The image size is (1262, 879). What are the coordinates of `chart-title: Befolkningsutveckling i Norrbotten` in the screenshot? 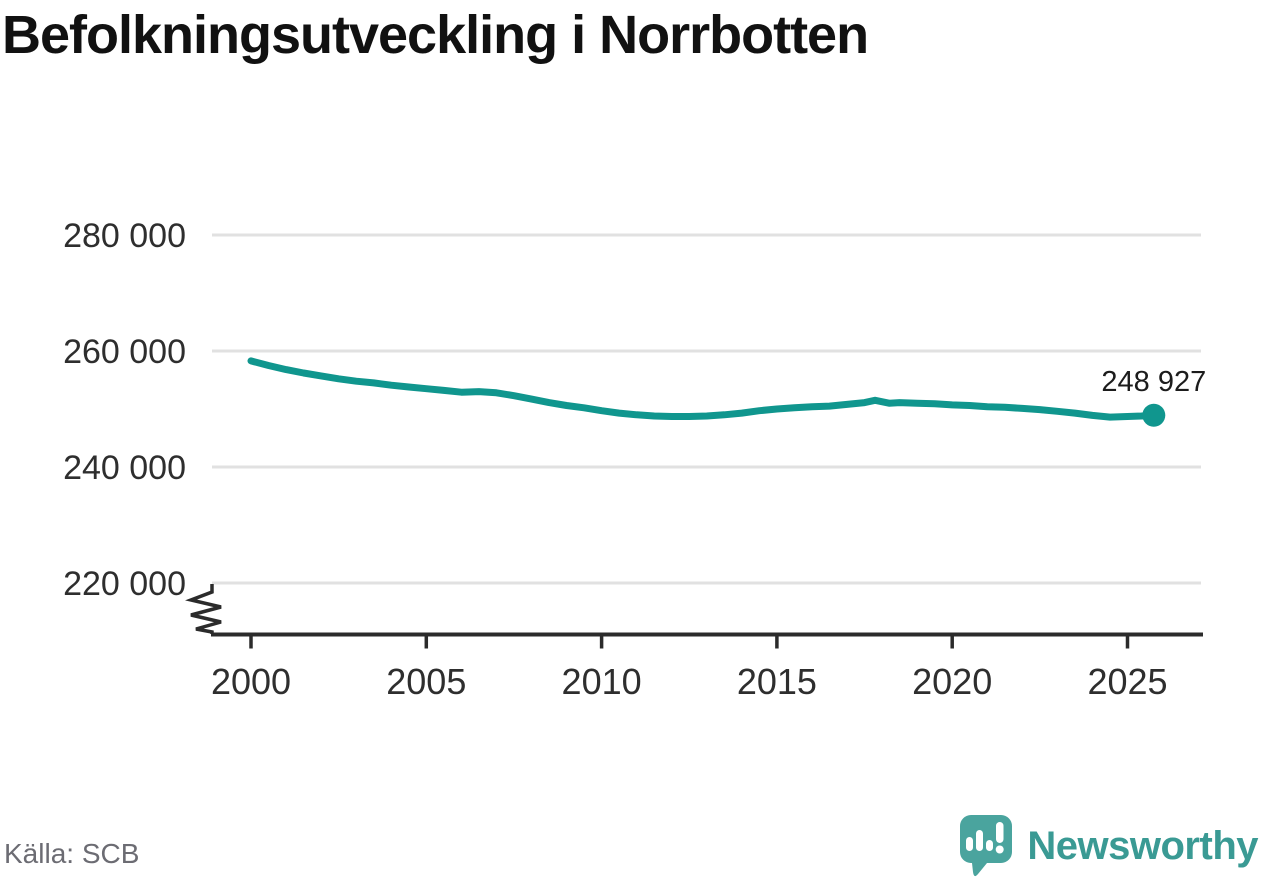 It's located at (435, 35).